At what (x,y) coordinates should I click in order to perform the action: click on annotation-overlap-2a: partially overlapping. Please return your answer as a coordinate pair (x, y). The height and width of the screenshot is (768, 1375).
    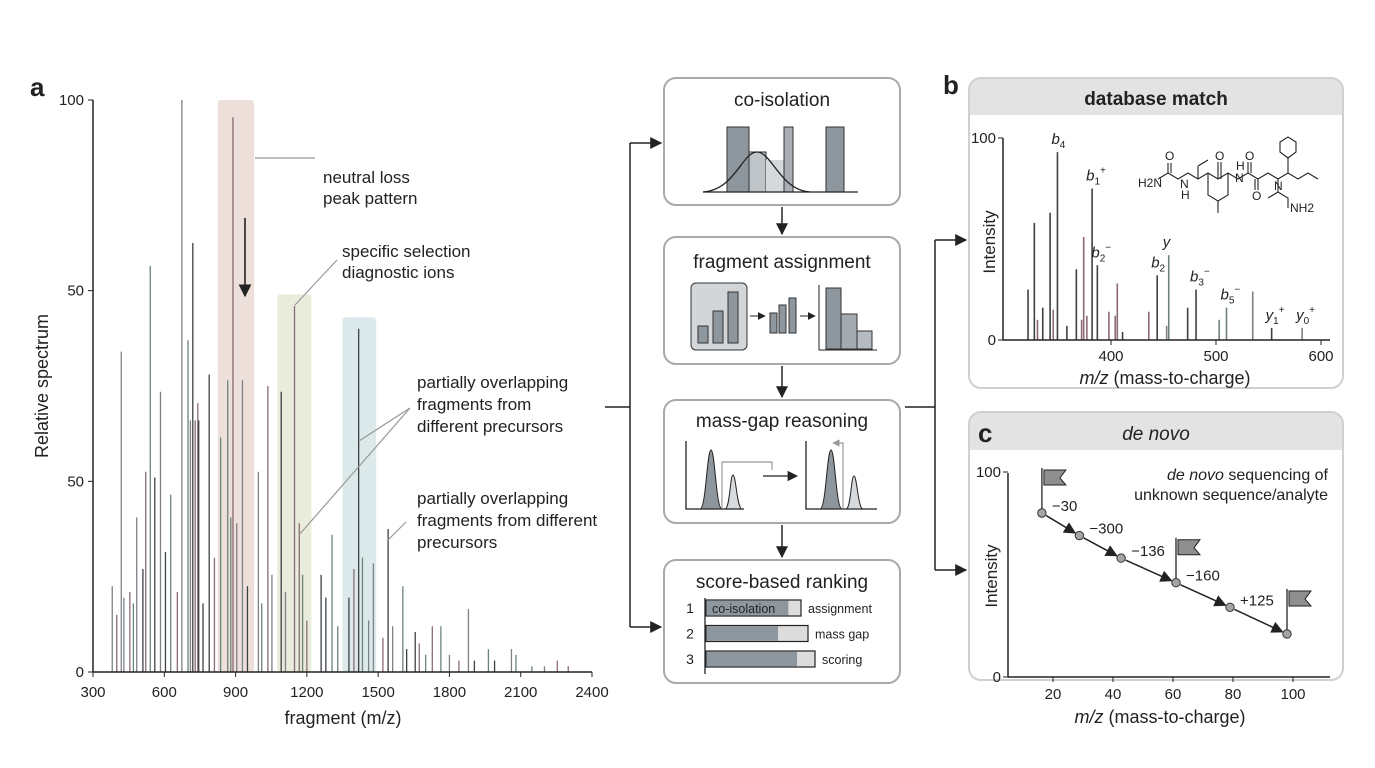
    Looking at the image, I should click on (492, 498).